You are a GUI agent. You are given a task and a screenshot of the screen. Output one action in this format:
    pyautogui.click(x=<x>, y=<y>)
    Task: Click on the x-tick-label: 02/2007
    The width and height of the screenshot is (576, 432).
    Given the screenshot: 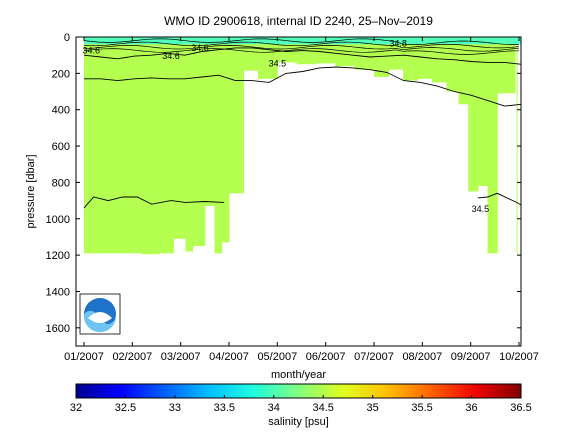 What is the action you would take?
    pyautogui.click(x=132, y=357)
    